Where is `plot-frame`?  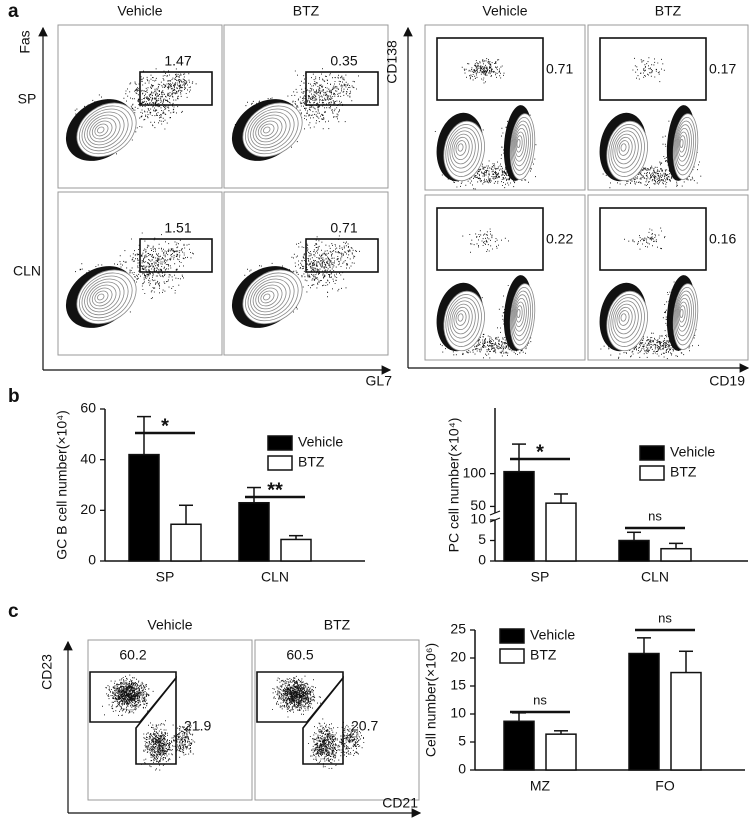
plot-frame is located at coordinates (337, 720).